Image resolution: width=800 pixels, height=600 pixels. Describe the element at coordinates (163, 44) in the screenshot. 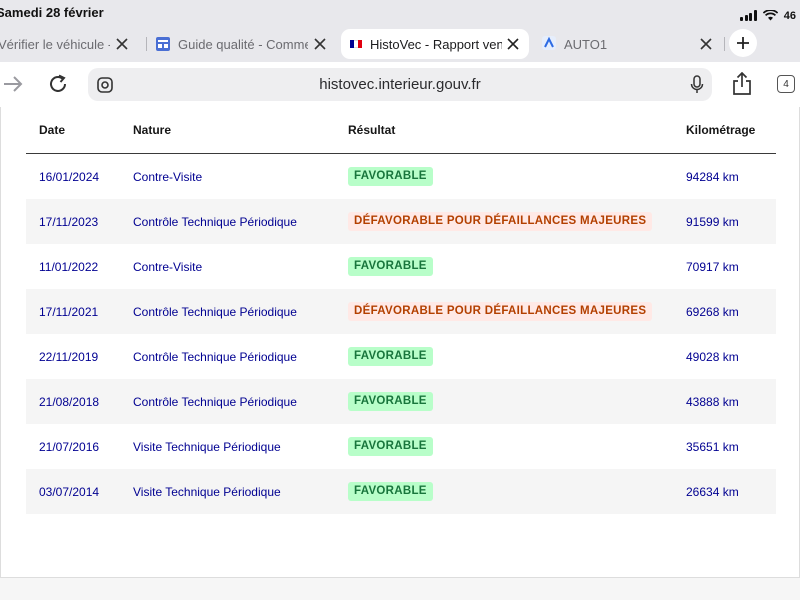

I see `doc-favicon-icon` at that location.